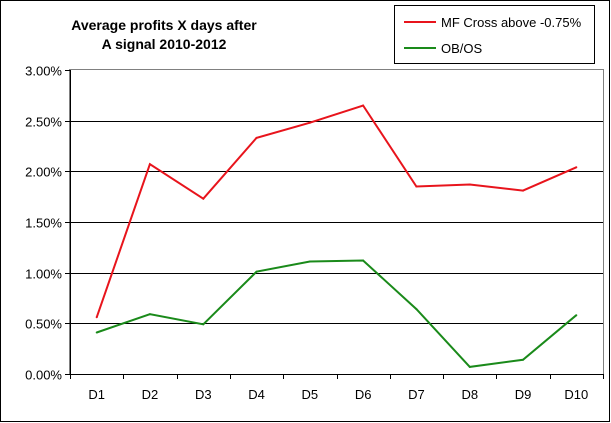  Describe the element at coordinates (96, 394) in the screenshot. I see `x-tick-label: D1` at that location.